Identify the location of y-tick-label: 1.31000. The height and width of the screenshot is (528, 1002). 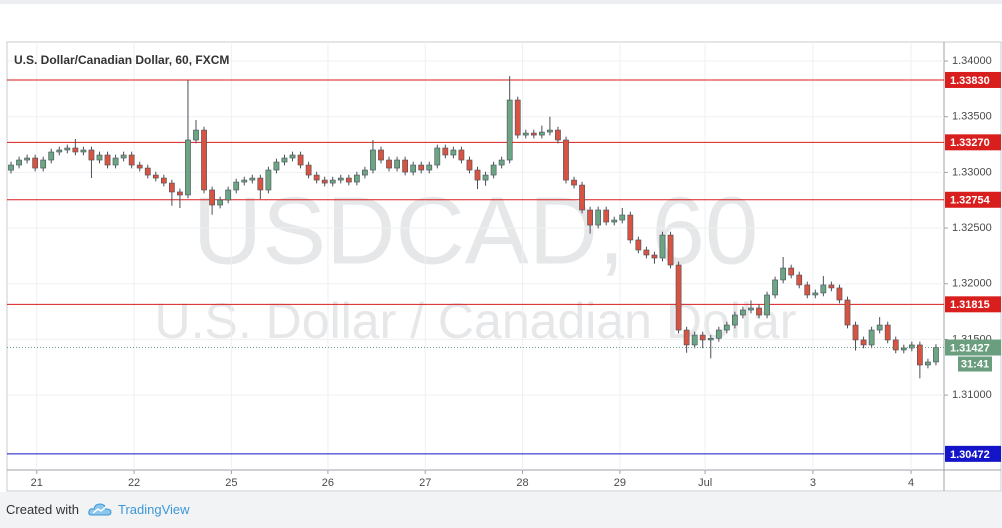
(972, 395).